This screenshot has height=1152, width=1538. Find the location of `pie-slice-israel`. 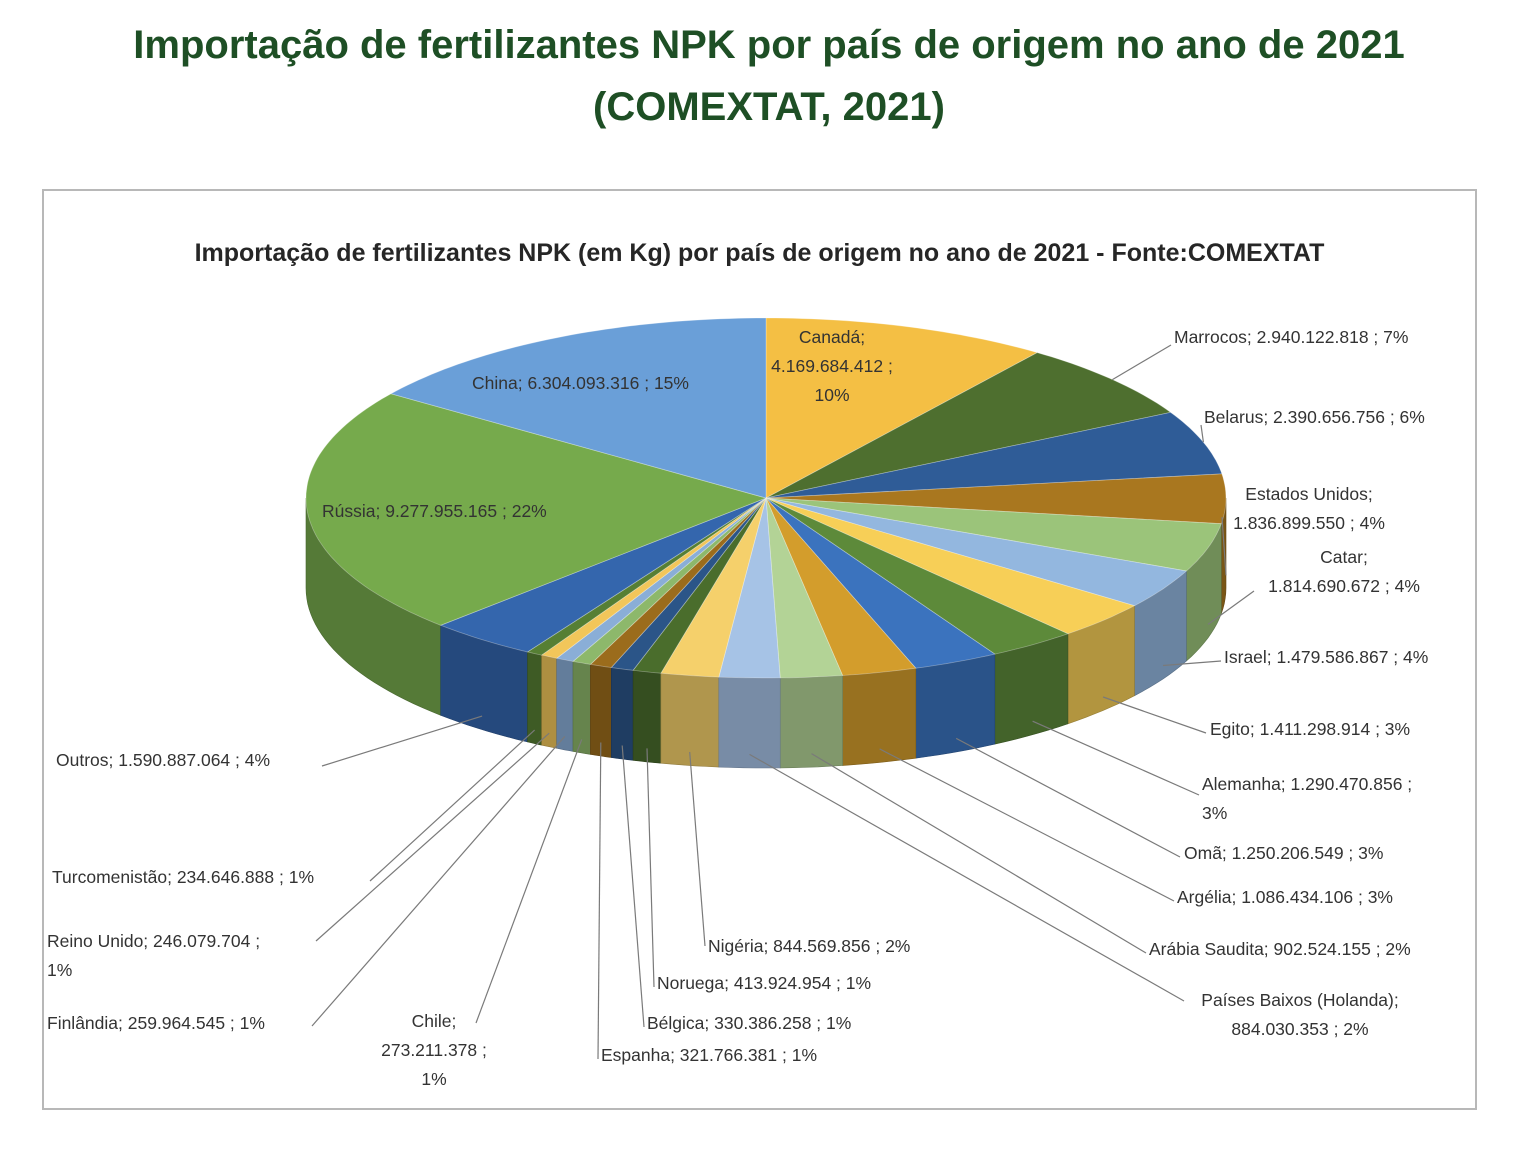

pie-slice-israel is located at coordinates (976, 552).